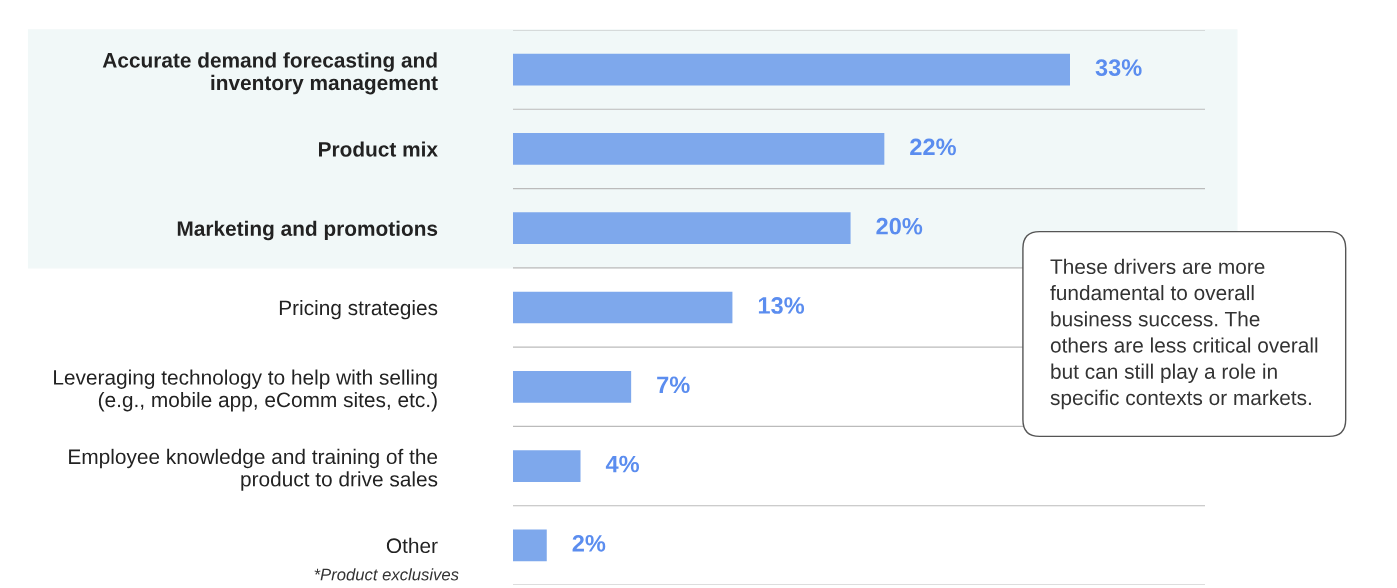 The image size is (1397, 588). What do you see at coordinates (412, 545) in the screenshot?
I see `y-tick-label: Other` at bounding box center [412, 545].